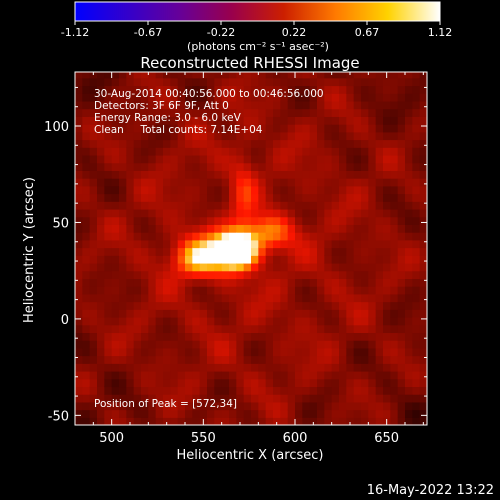 The image size is (500, 500). What do you see at coordinates (58, 416) in the screenshot?
I see `y-tick-label: -50` at bounding box center [58, 416].